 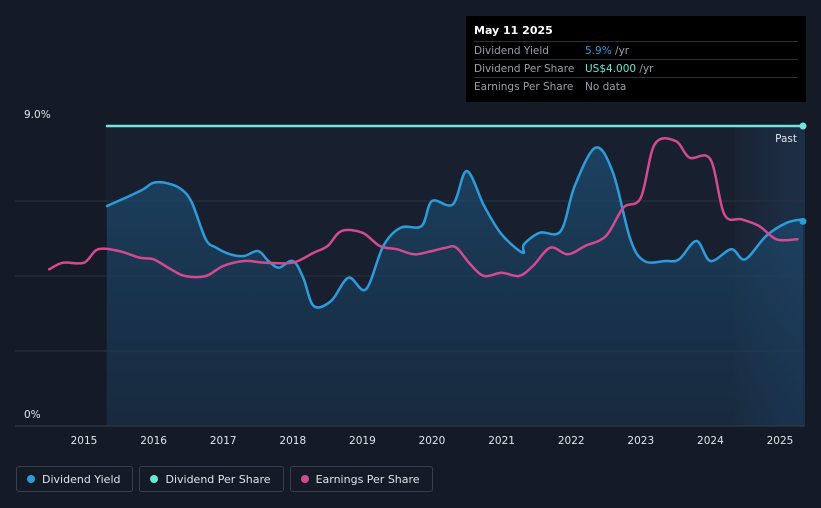 What do you see at coordinates (513, 30) in the screenshot?
I see `tooltip-date: May 11 2025` at bounding box center [513, 30].